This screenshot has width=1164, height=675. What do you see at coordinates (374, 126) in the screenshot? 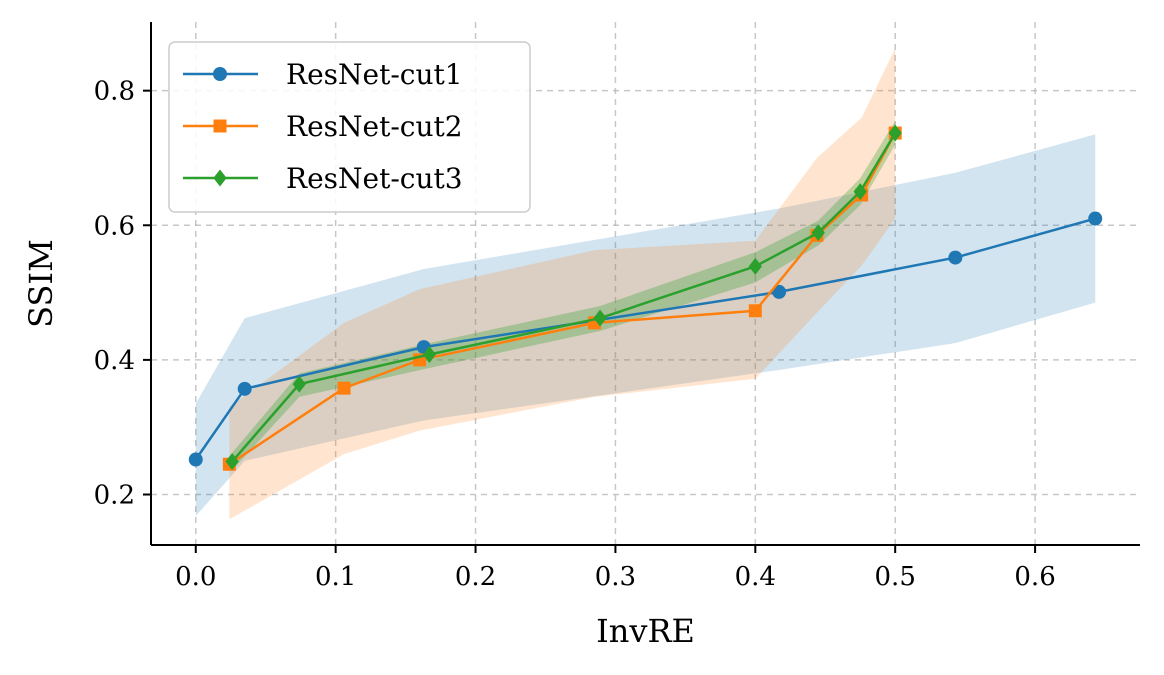
I see `legend-label: ResNet-cut2` at bounding box center [374, 126].